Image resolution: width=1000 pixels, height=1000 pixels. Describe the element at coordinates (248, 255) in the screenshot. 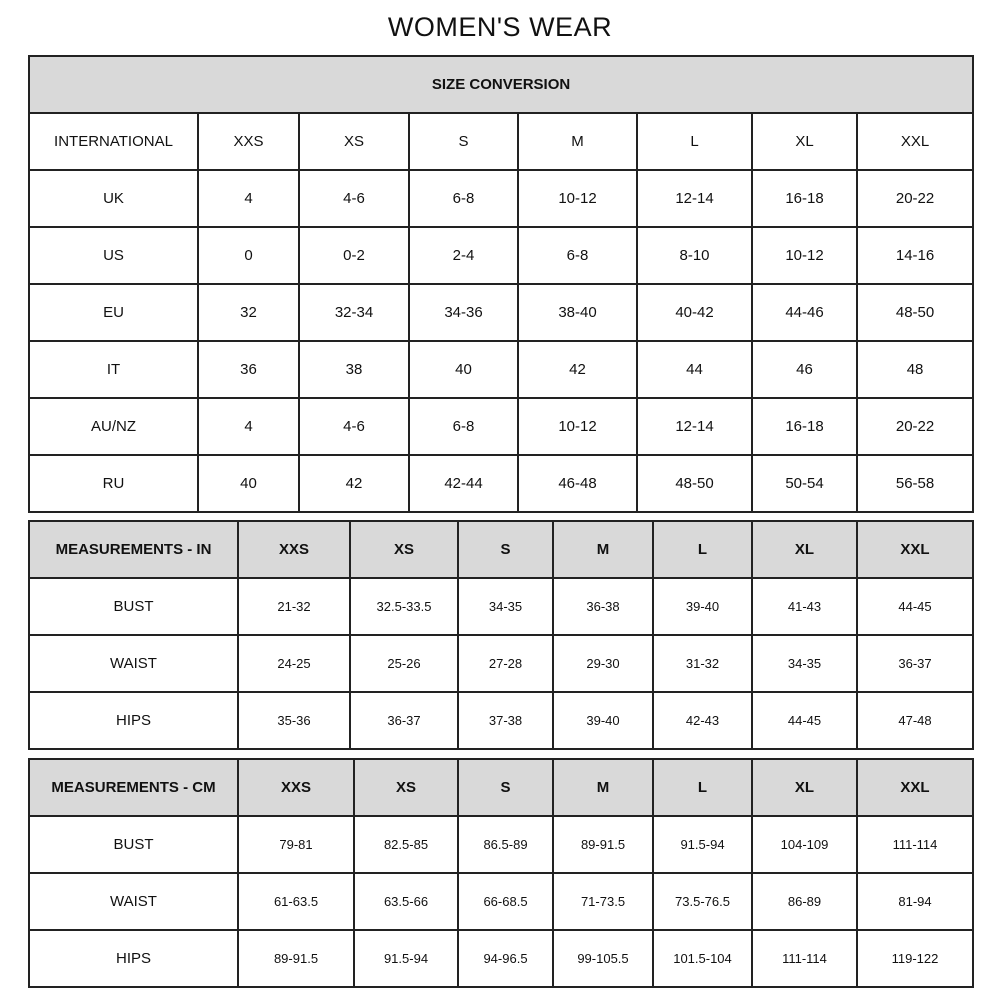

I see `table-cell: 0` at that location.